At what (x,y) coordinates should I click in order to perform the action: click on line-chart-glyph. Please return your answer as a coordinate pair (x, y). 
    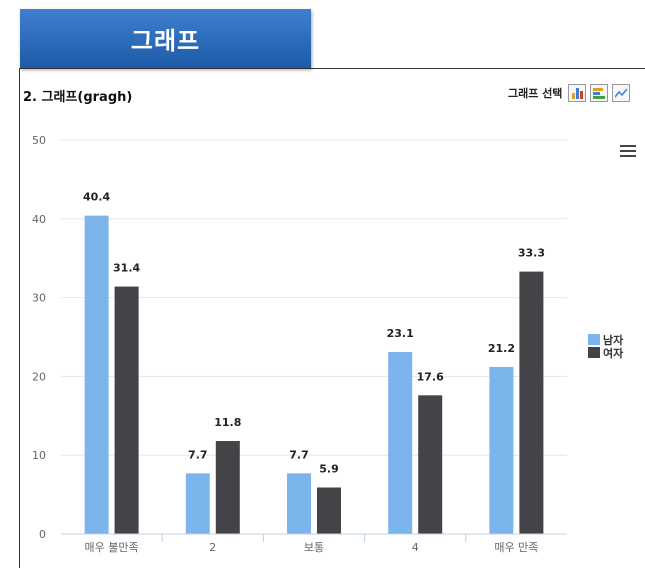
    Looking at the image, I should click on (621, 93).